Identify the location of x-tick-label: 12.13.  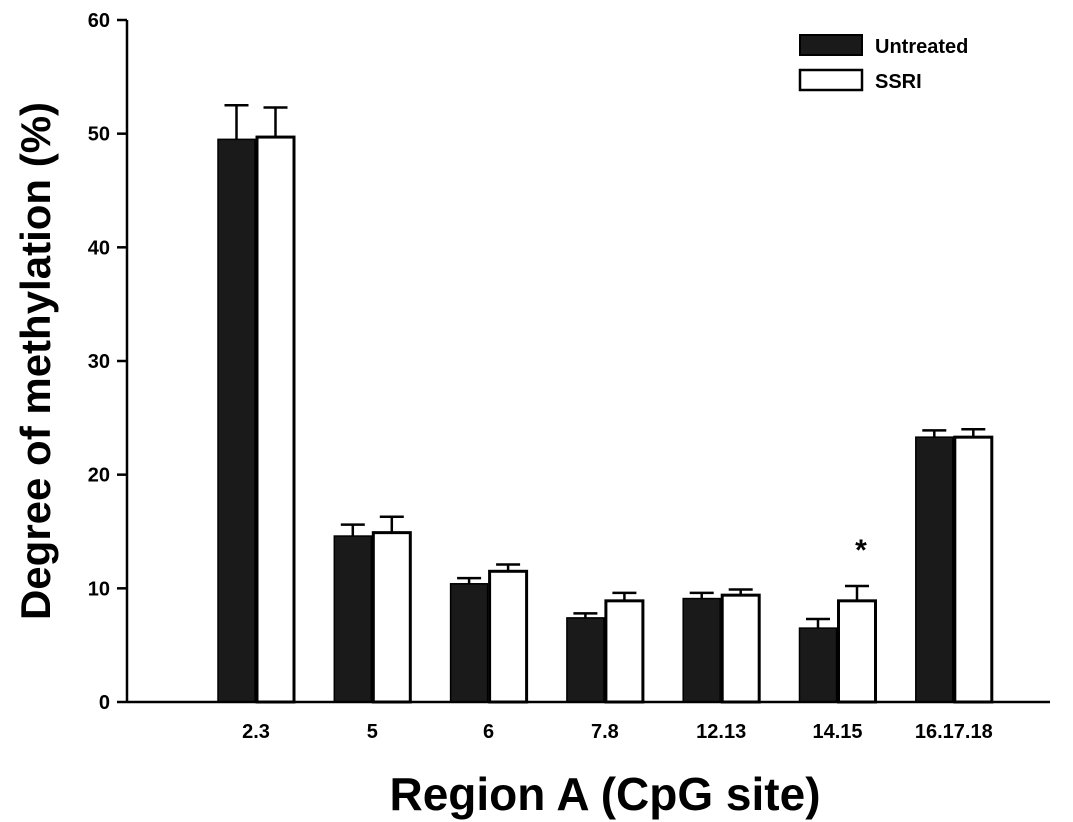
(721, 732).